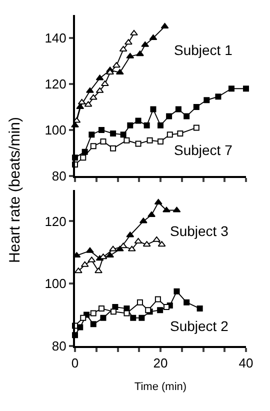 The width and height of the screenshot is (270, 411). Describe the element at coordinates (160, 363) in the screenshot. I see `x-tick-label: 20` at that location.